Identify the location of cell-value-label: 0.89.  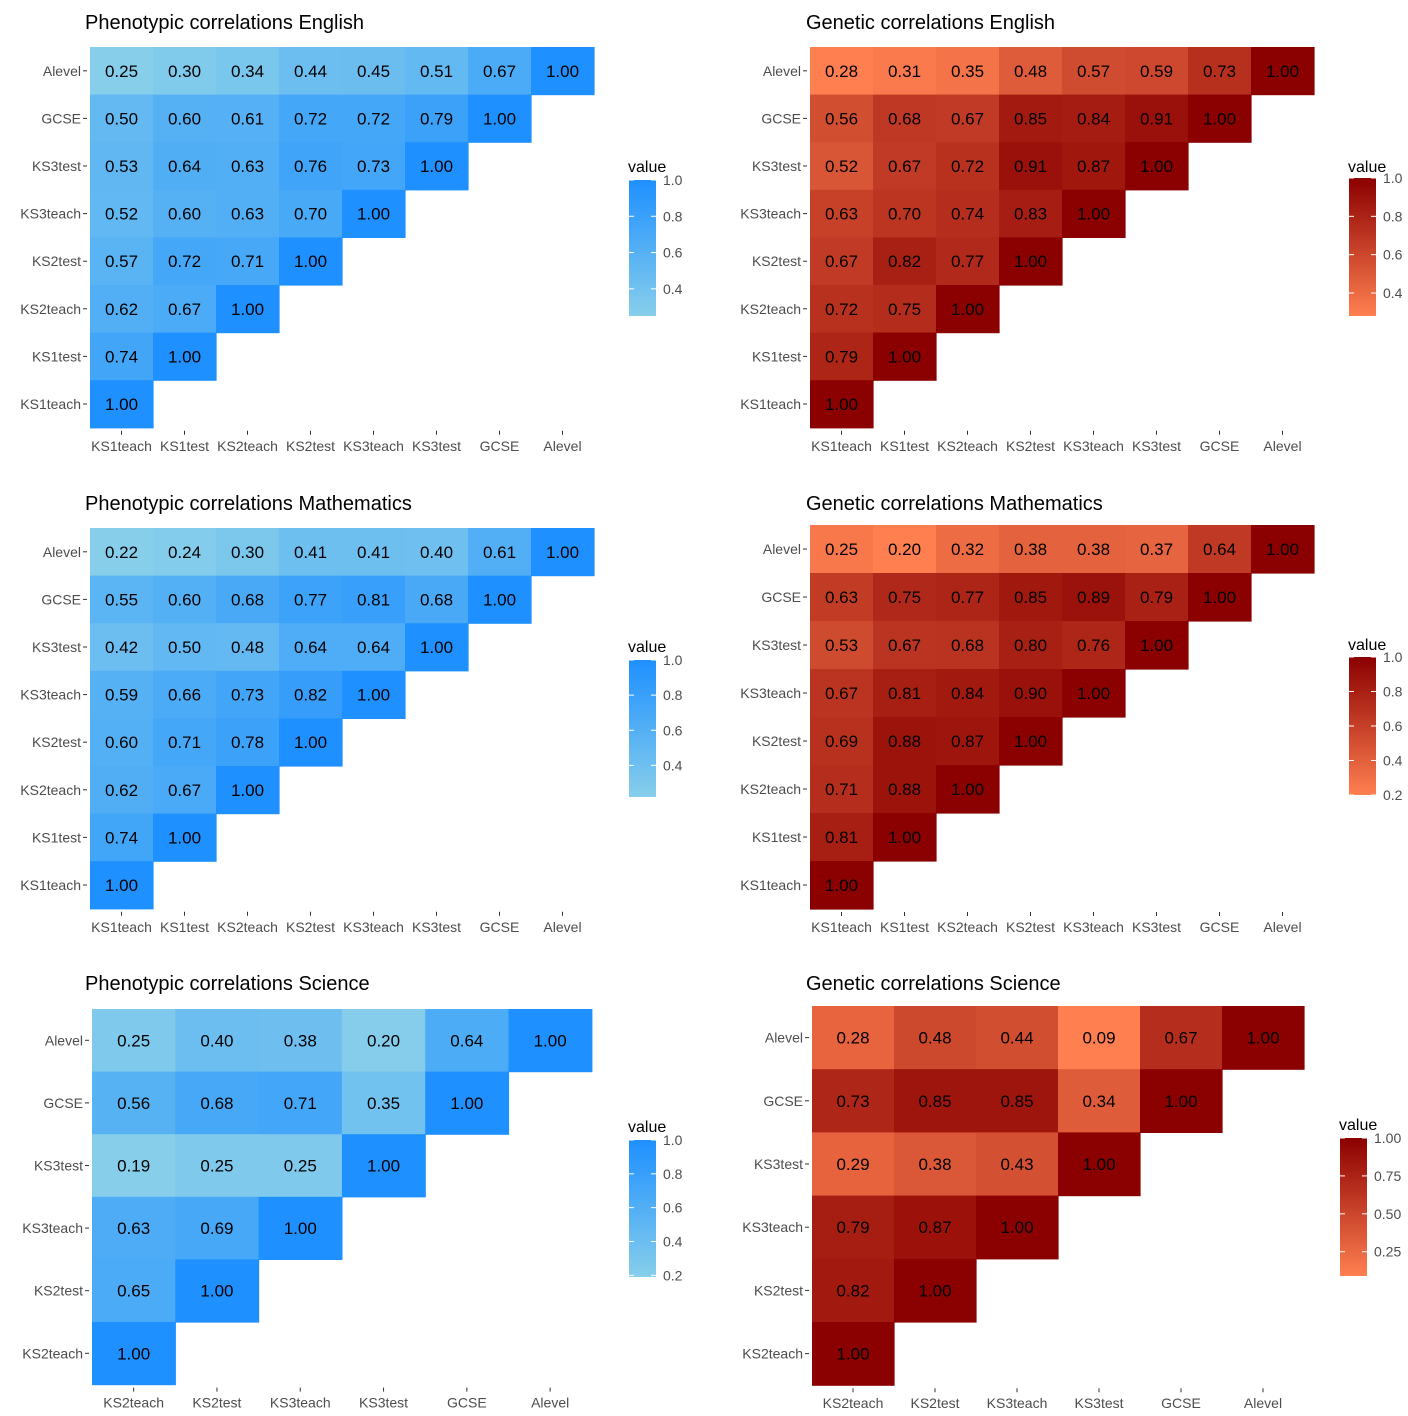
(1093, 597).